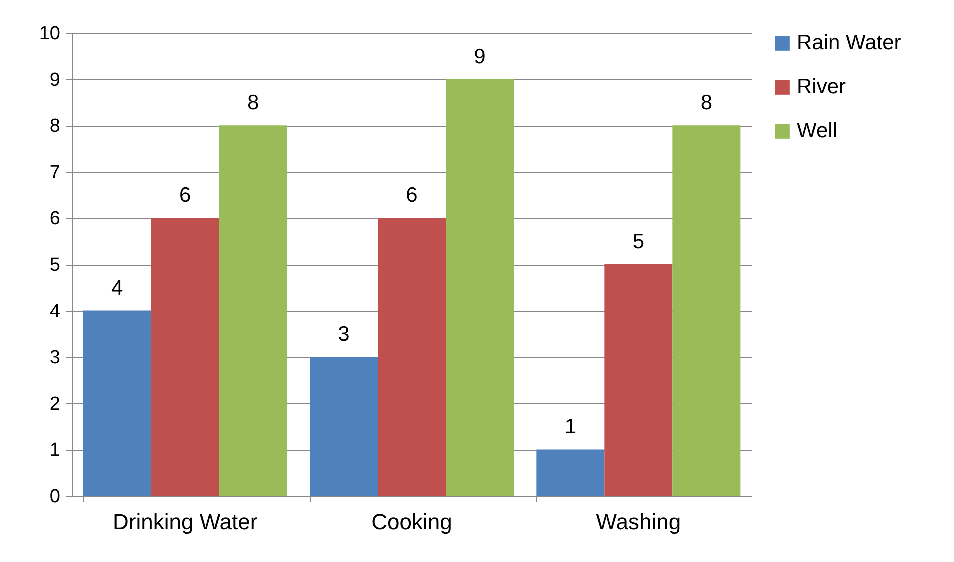  I want to click on y-tick-label: 9, so click(55, 80).